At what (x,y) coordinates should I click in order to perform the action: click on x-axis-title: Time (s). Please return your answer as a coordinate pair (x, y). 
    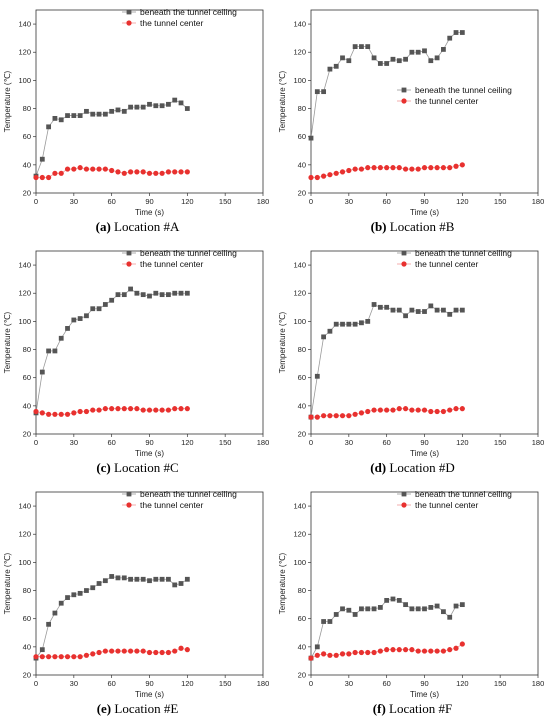
    Looking at the image, I should click on (424, 453).